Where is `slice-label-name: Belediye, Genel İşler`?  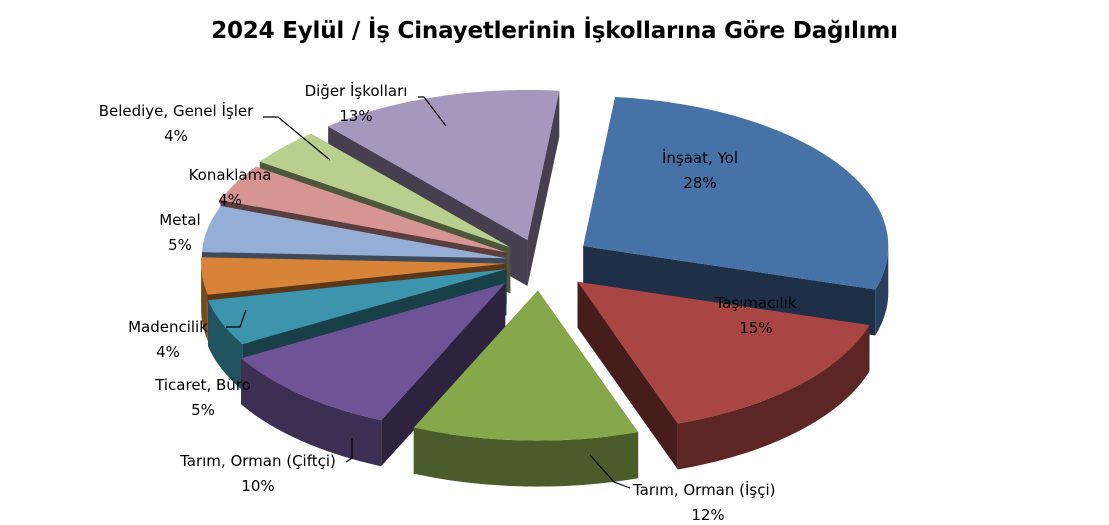 slice-label-name: Belediye, Genel İşler is located at coordinates (176, 110).